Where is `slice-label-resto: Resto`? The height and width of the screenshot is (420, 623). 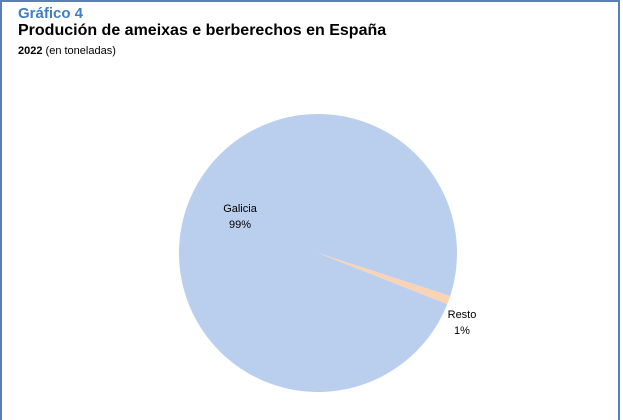 slice-label-resto: Resto is located at coordinates (462, 315).